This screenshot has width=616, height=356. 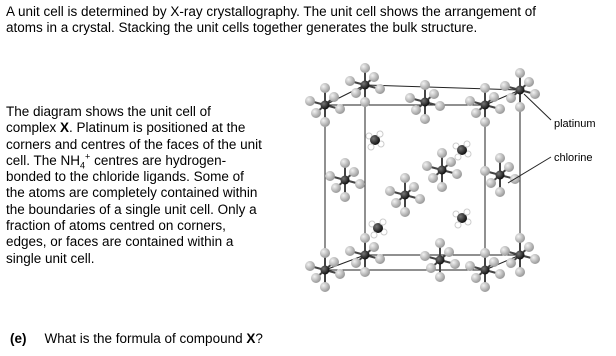 What do you see at coordinates (120, 242) in the screenshot?
I see `text: edges, or faces are contained within a` at bounding box center [120, 242].